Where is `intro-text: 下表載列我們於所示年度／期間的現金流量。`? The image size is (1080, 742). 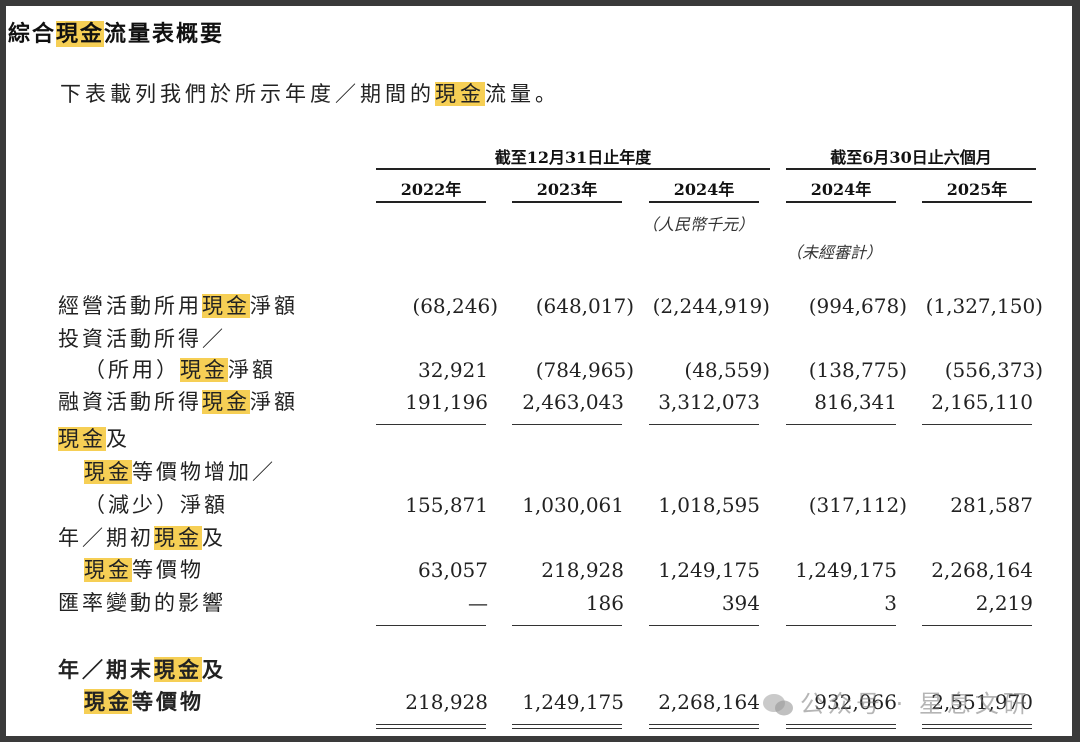 intro-text: 下表載列我們於所示年度／期間的現金流量。 is located at coordinates (310, 94).